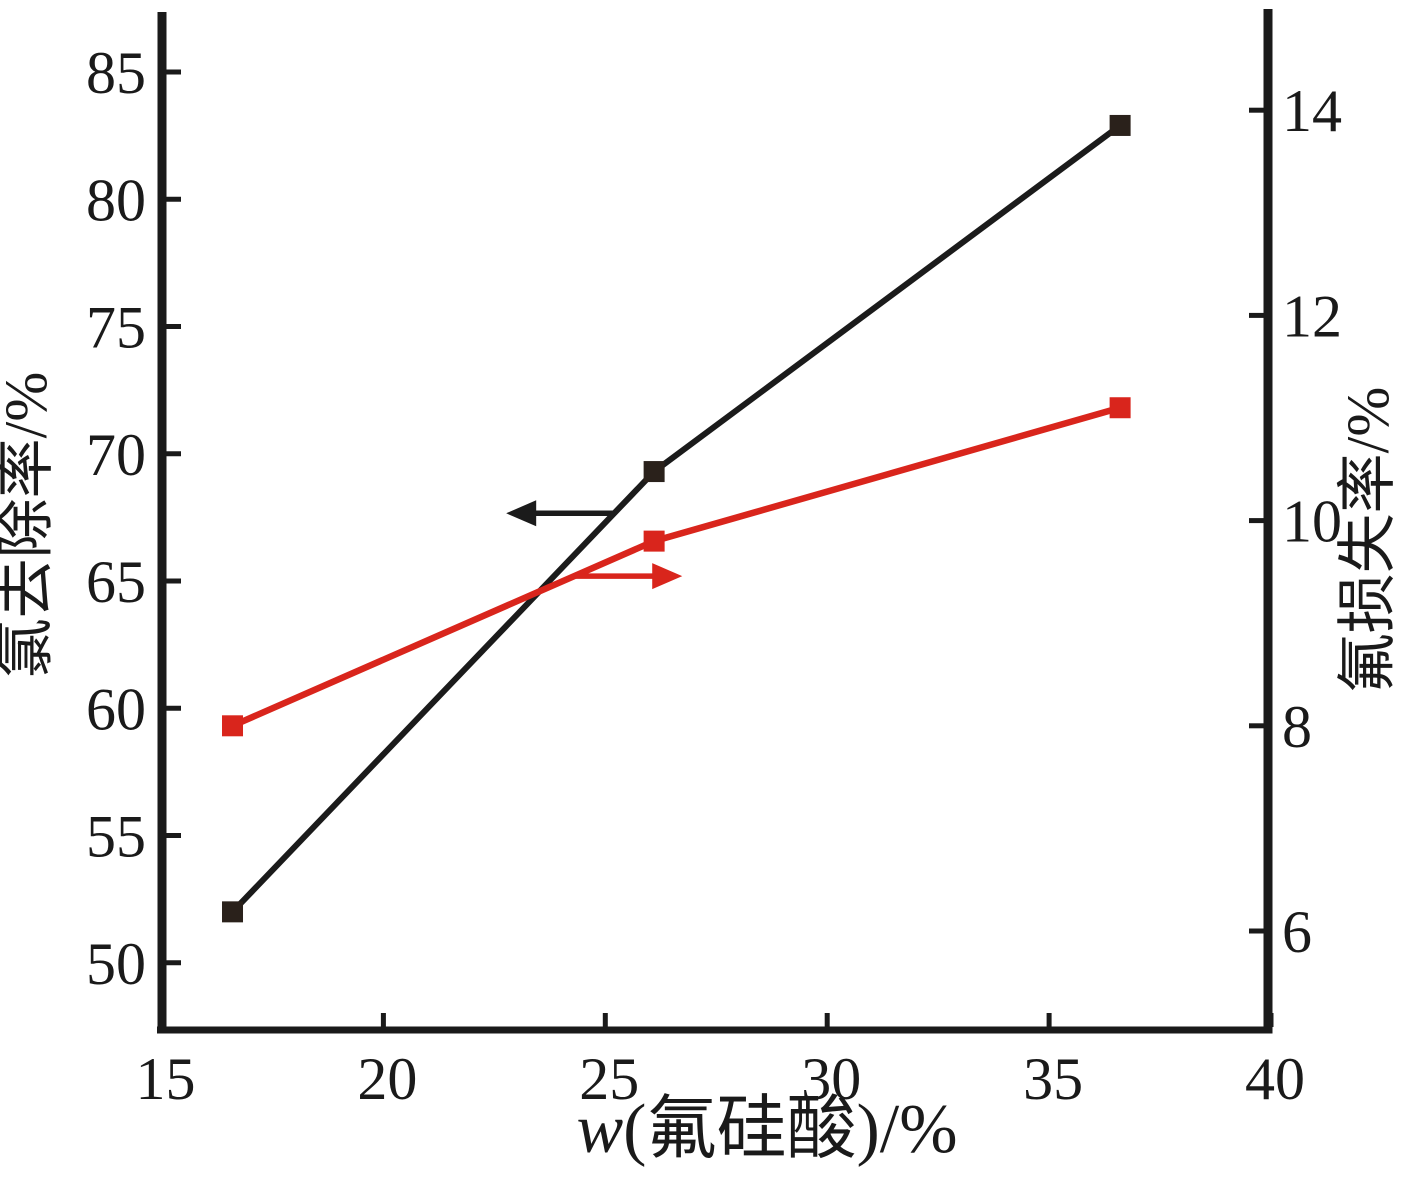 The image size is (1417, 1181). Describe the element at coordinates (1297, 727) in the screenshot. I see `right-axis-tick-label: 8` at that location.